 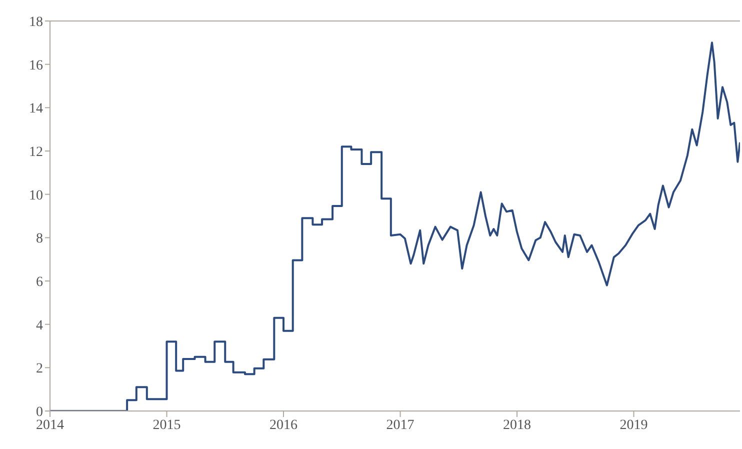 What do you see at coordinates (36, 152) in the screenshot?
I see `y-tick-label: 12` at bounding box center [36, 152].